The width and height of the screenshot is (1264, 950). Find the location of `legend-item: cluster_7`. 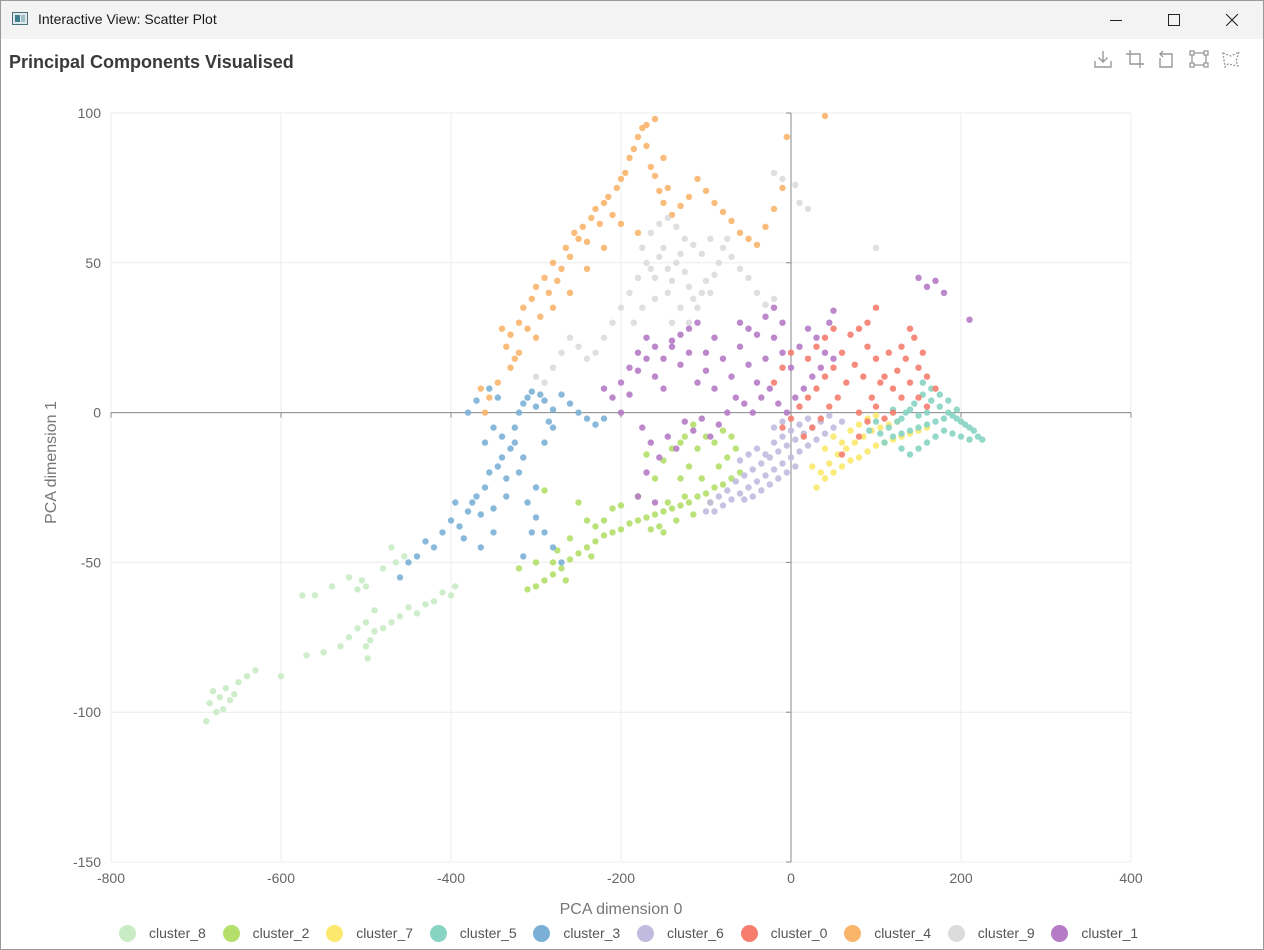

legend-item: cluster_7 is located at coordinates (369, 933).